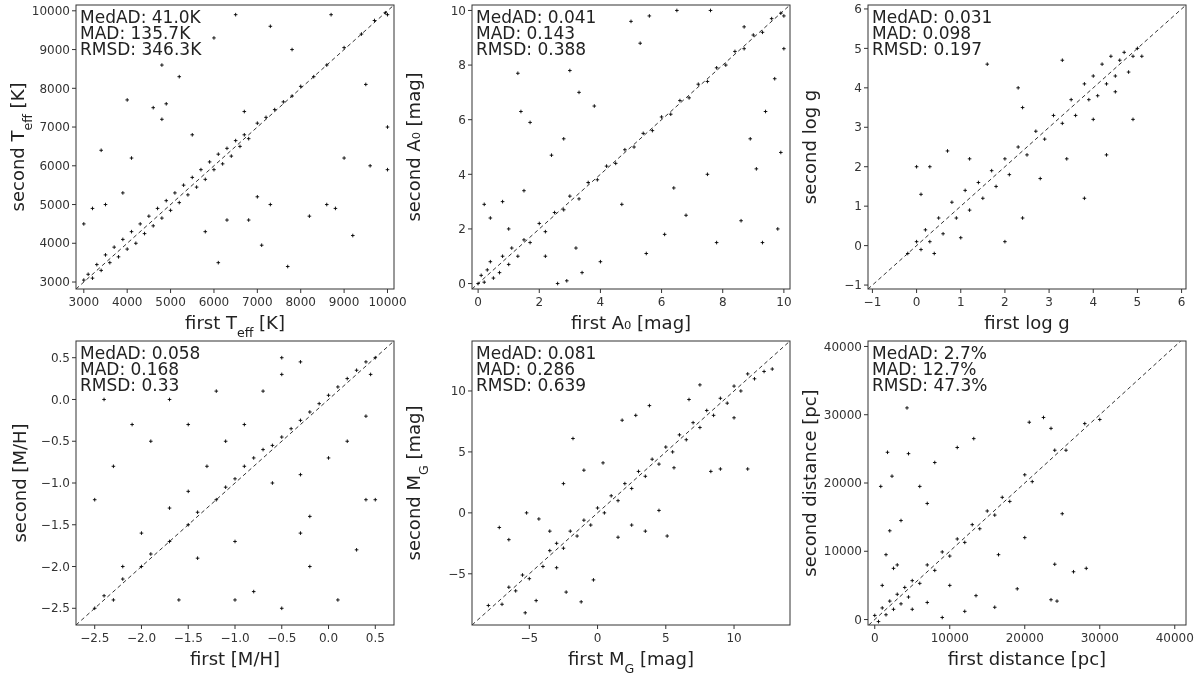 The image size is (1200, 679). What do you see at coordinates (60, 357) in the screenshot?
I see `y-tick-label: 0.5` at bounding box center [60, 357].